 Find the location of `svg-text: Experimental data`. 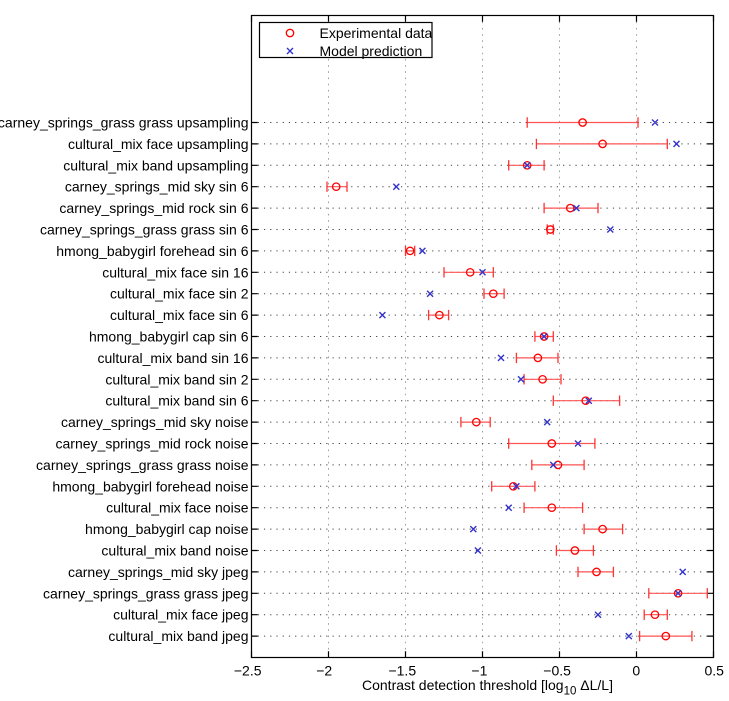

svg-text: Experimental data is located at coordinates (376, 33).